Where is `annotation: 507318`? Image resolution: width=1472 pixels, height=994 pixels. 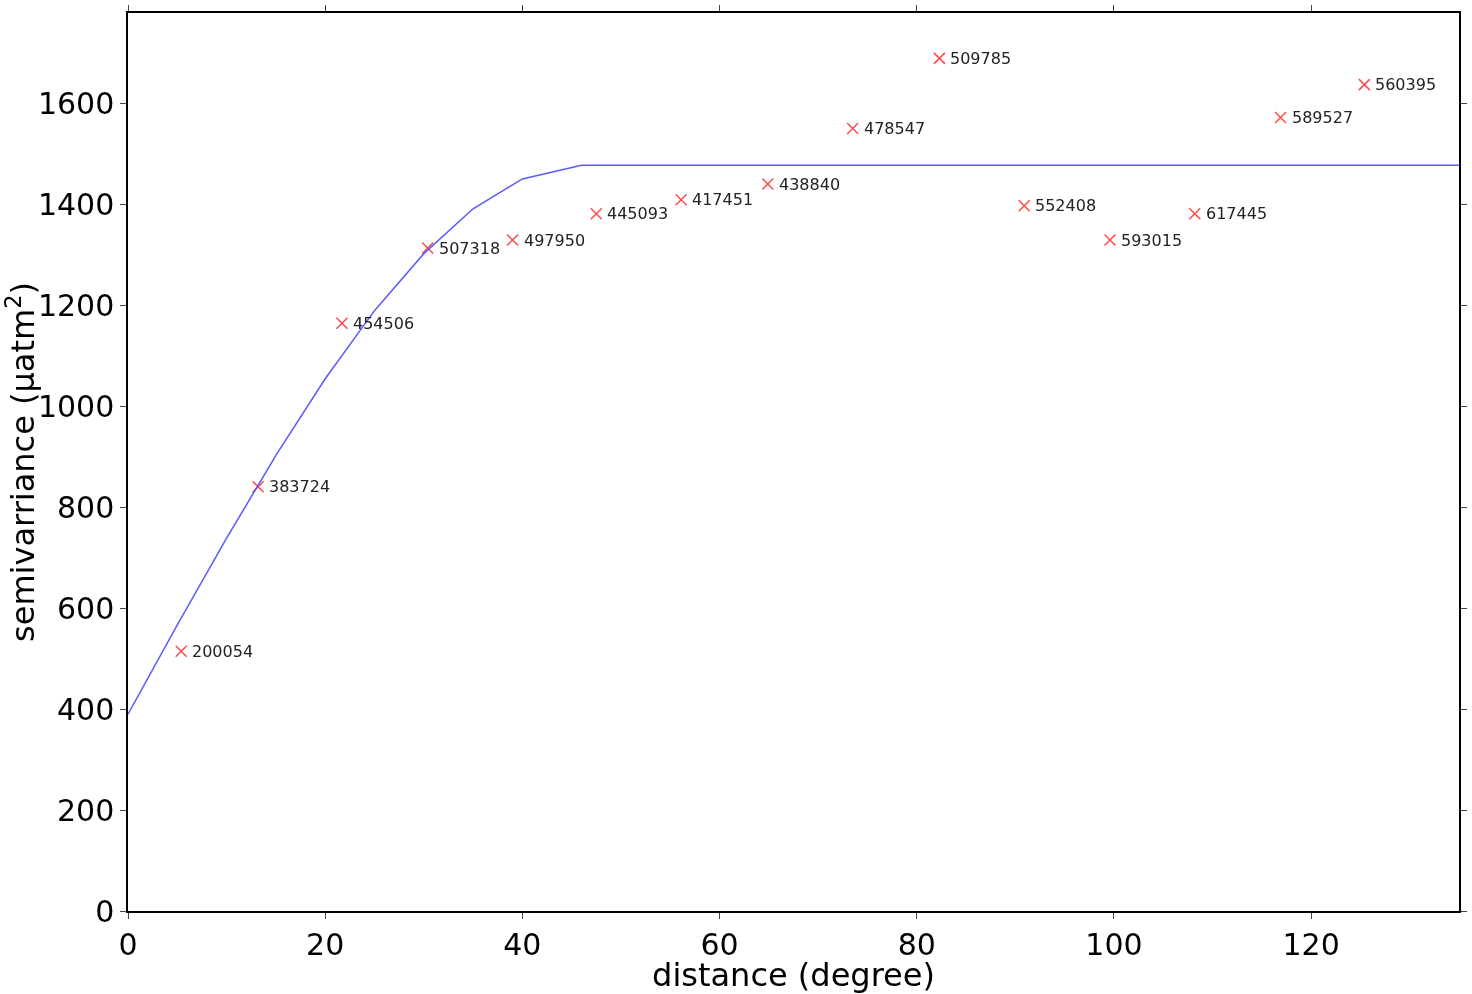 annotation: 507318 is located at coordinates (470, 248).